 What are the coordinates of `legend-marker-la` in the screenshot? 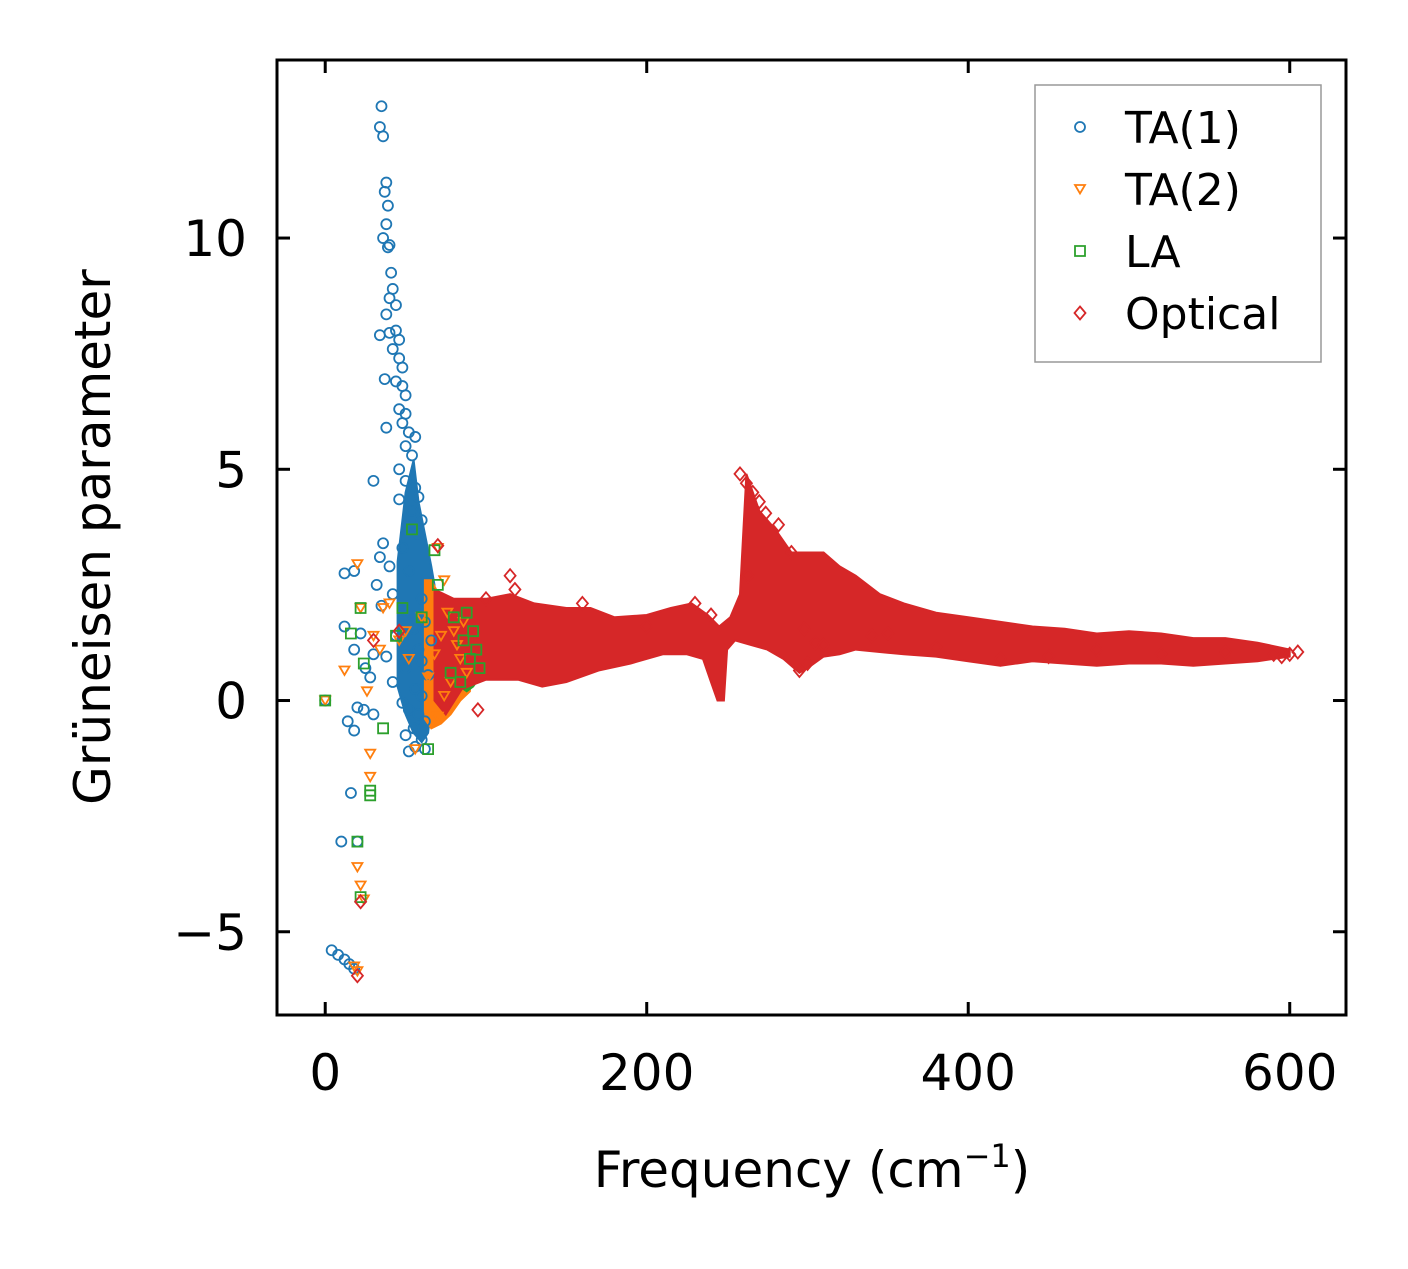 It's located at (1080, 251).